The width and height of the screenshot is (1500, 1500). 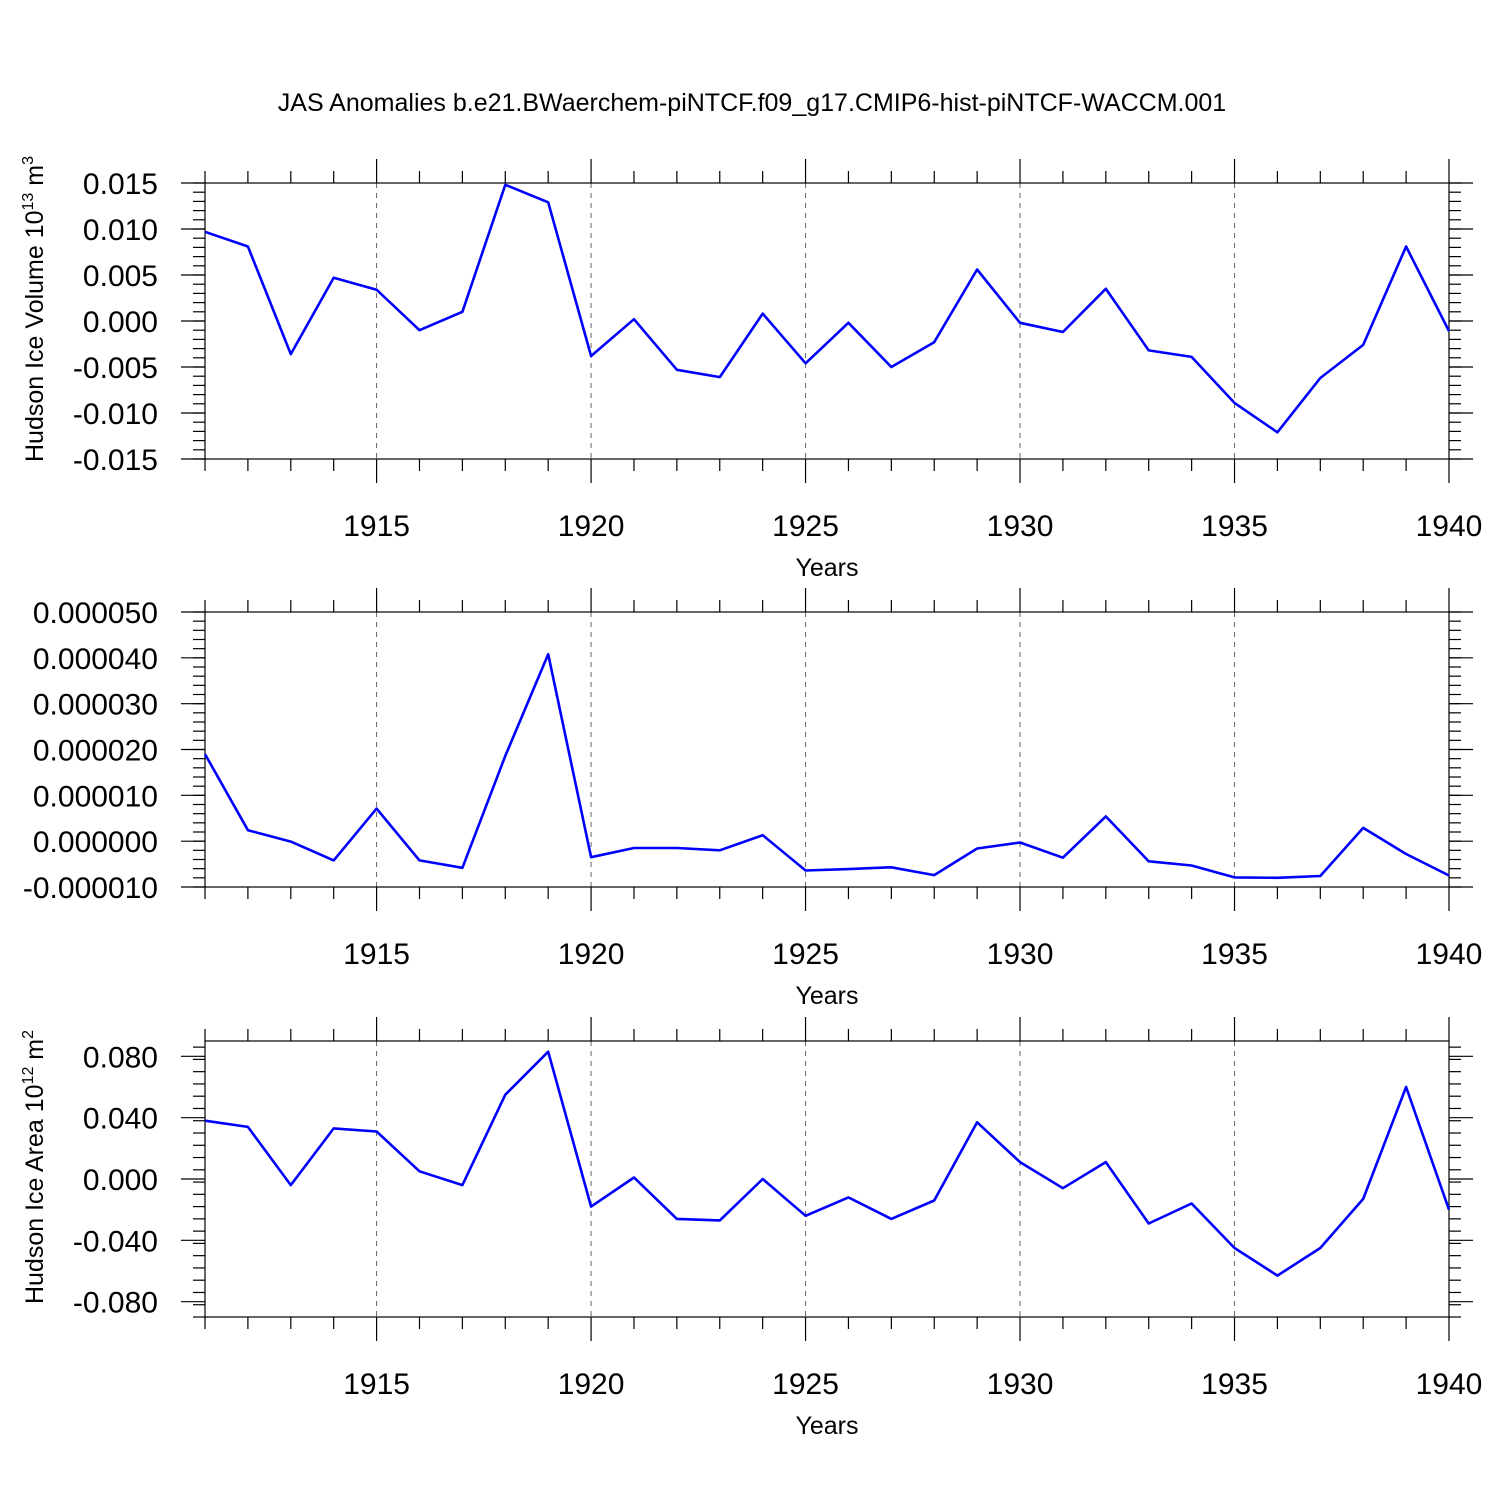 I want to click on y-tick-label: 0.015, so click(x=120, y=184).